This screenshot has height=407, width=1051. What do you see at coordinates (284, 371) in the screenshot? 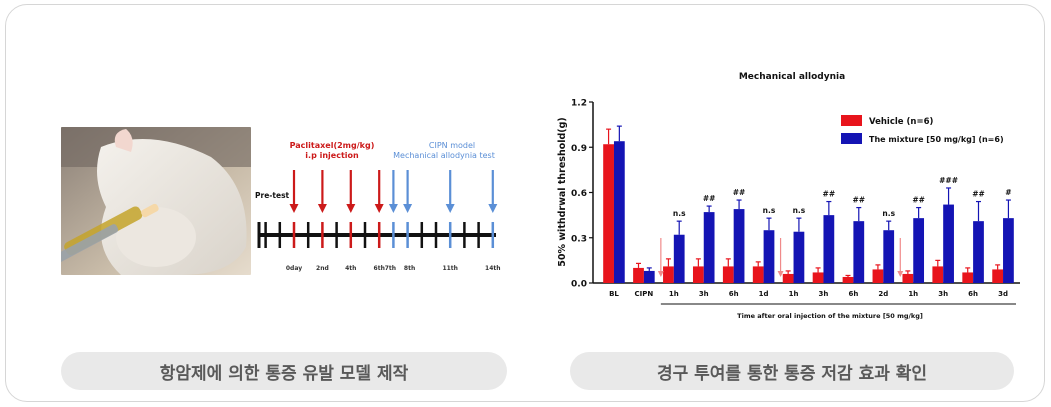
I see `caption-model-creation: 항암제에 의한 통증 유발 모델 제작` at bounding box center [284, 371].